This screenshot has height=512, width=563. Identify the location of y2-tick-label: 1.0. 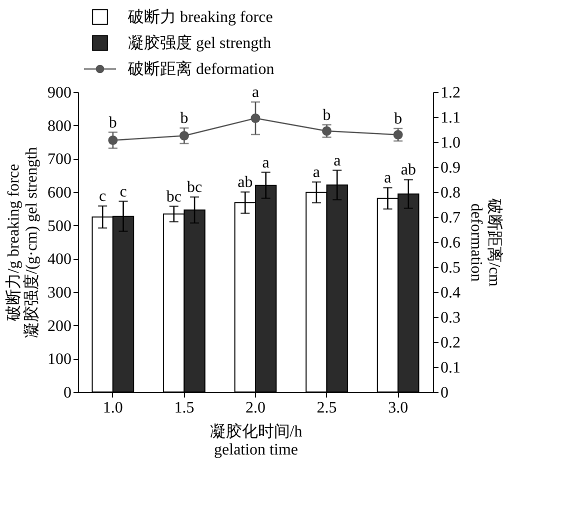
(450, 143).